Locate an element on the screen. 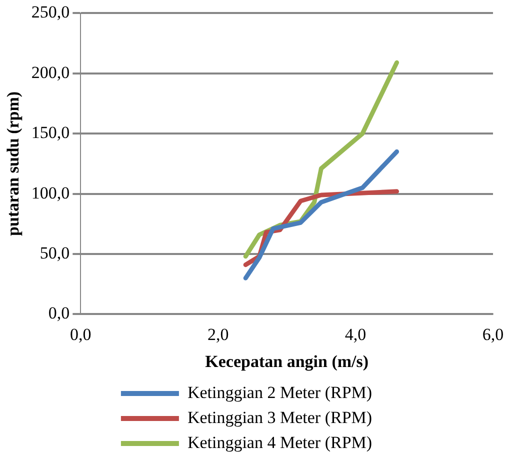 The height and width of the screenshot is (462, 515). y-tick-label: 0,0 is located at coordinates (59, 313).